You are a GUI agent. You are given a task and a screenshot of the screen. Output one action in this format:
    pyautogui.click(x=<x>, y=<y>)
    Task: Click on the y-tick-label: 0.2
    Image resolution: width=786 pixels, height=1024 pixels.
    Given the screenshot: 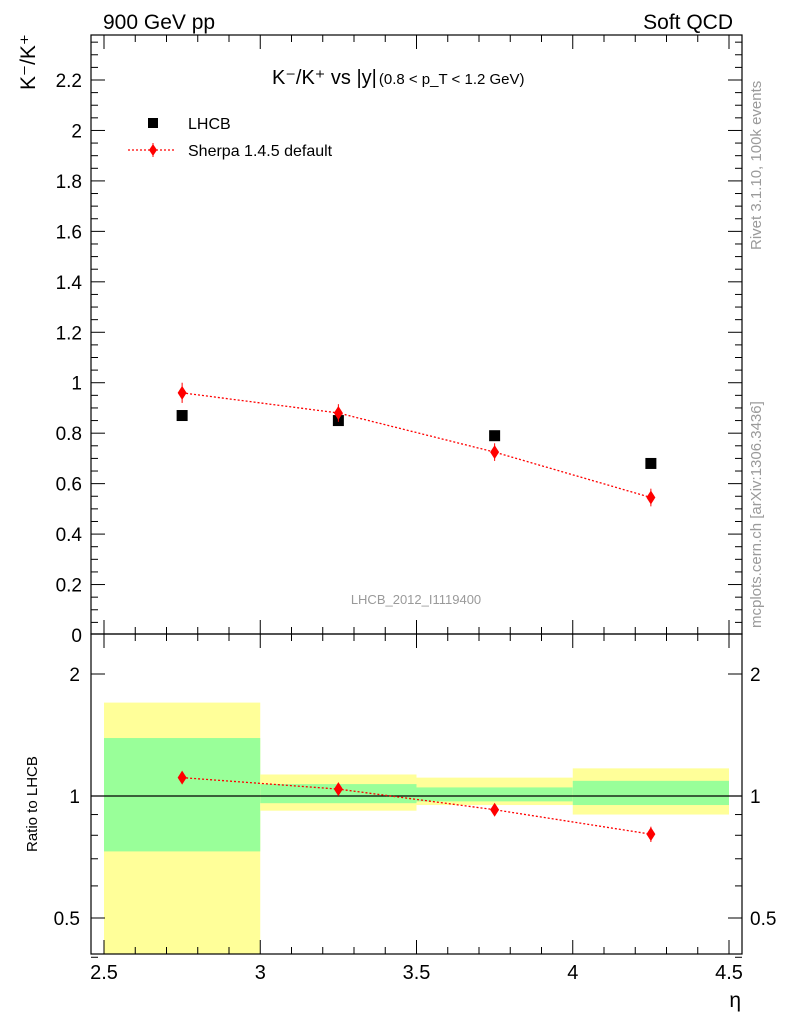 What is the action you would take?
    pyautogui.click(x=69, y=586)
    